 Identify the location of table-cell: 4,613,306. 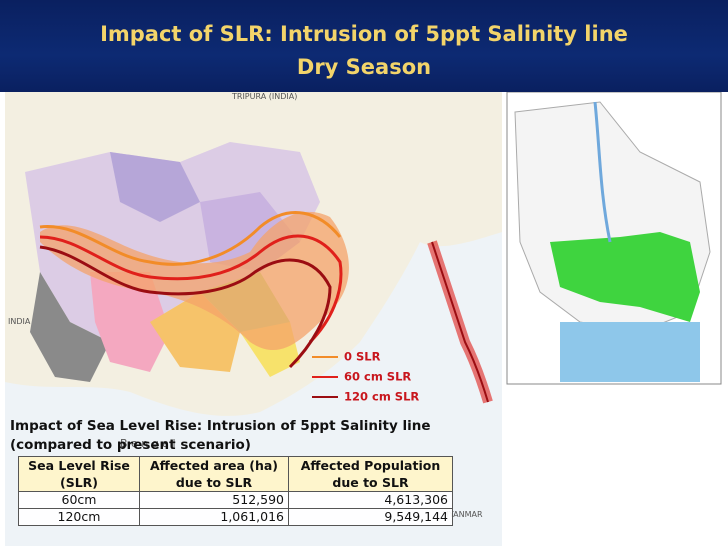
(370, 500).